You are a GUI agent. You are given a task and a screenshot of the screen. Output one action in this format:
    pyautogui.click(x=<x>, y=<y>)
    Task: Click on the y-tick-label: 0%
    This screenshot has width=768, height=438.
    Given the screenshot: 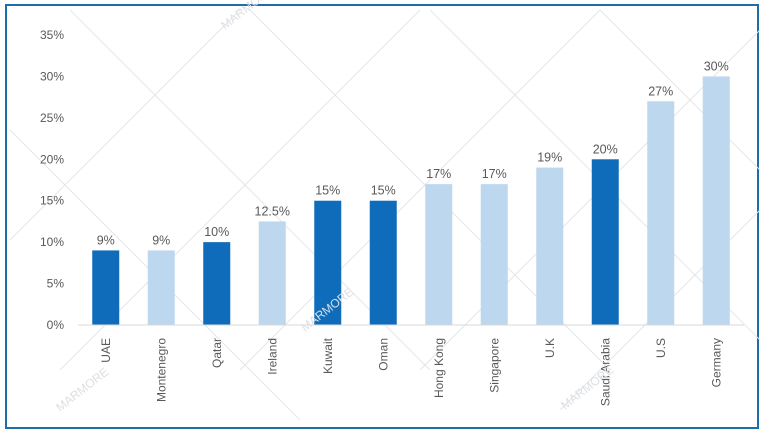 What is the action you would take?
    pyautogui.click(x=56, y=325)
    